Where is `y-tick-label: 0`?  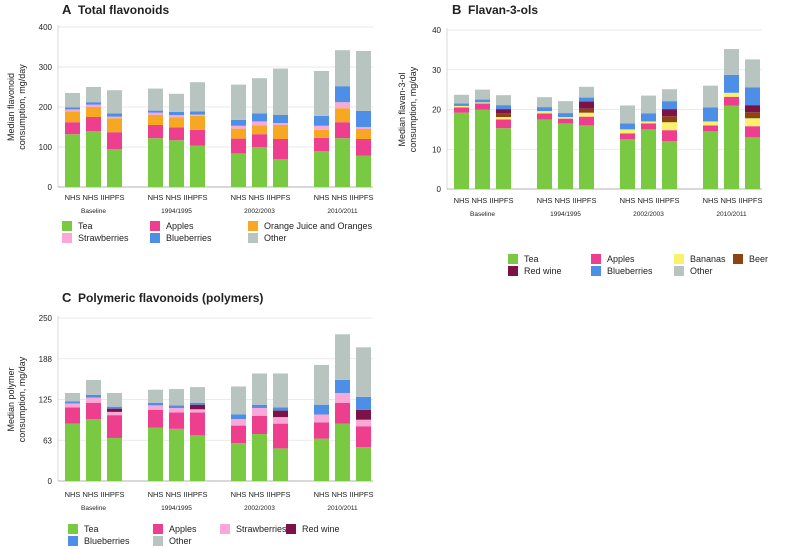
y-tick-label: 0 is located at coordinates (50, 481).